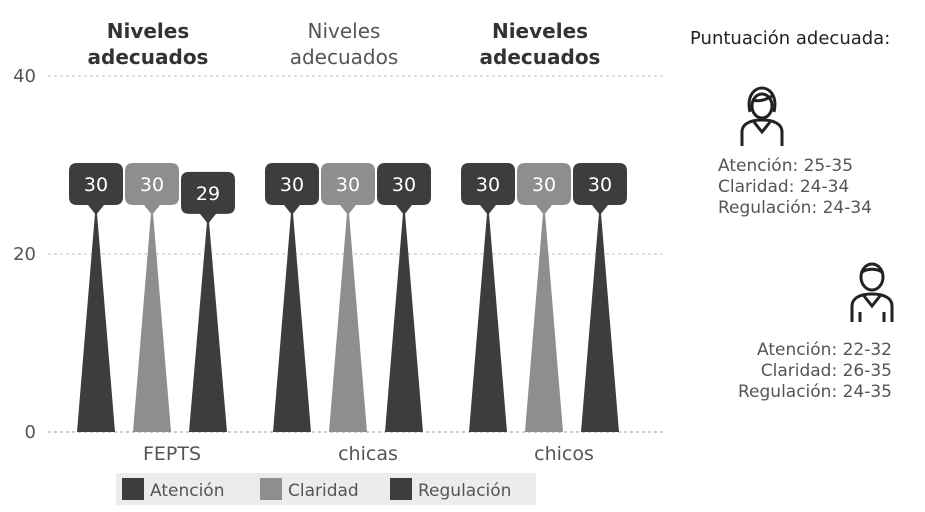 The width and height of the screenshot is (925, 512). I want to click on girls-range-line: Atención: 25-35, so click(786, 166).